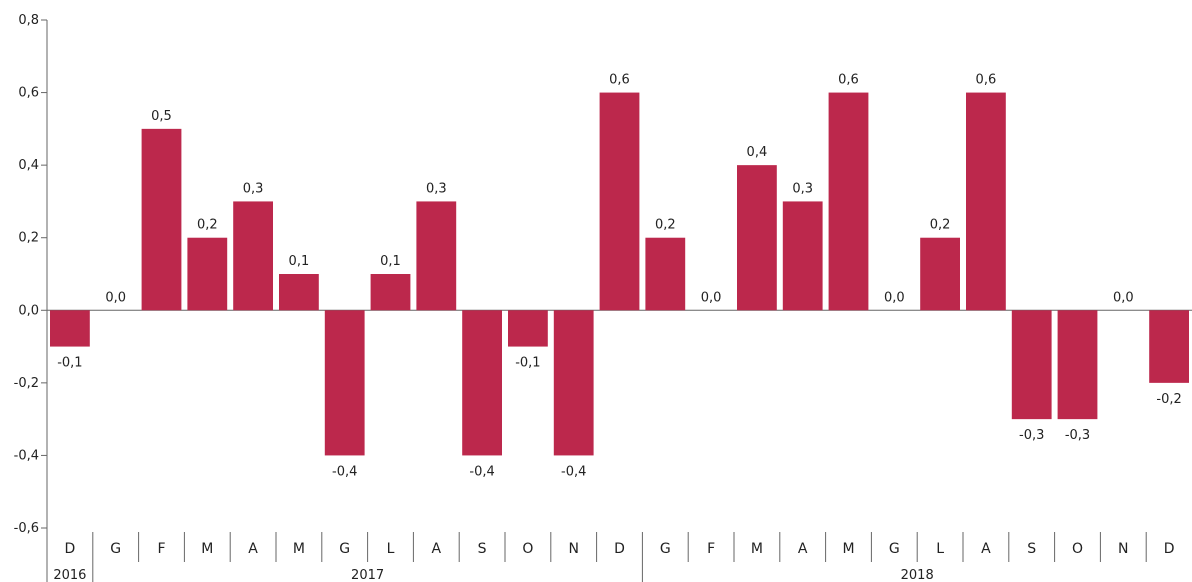 Image resolution: width=1192 pixels, height=582 pixels. Describe the element at coordinates (28, 310) in the screenshot. I see `y-tick-label: 0,0` at that location.